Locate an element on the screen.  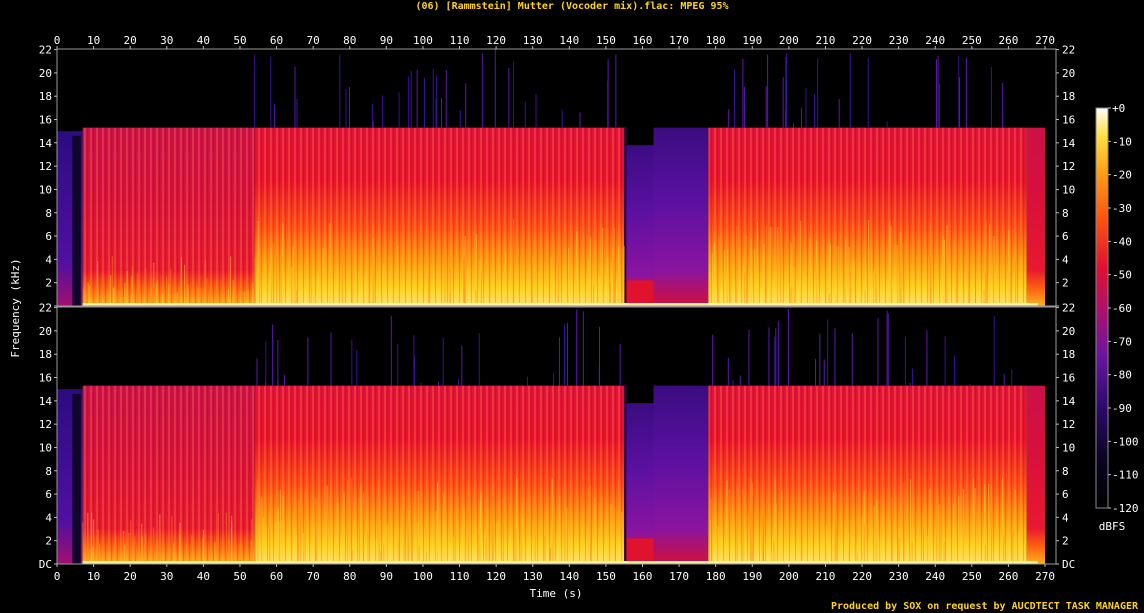
y-tick-label-left: 14 is located at coordinates (46, 143).